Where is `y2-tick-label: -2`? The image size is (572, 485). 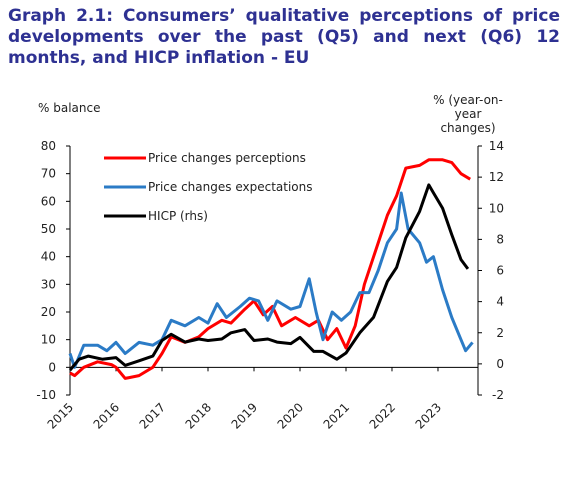
y2-tick-label: -2 is located at coordinates (498, 395).